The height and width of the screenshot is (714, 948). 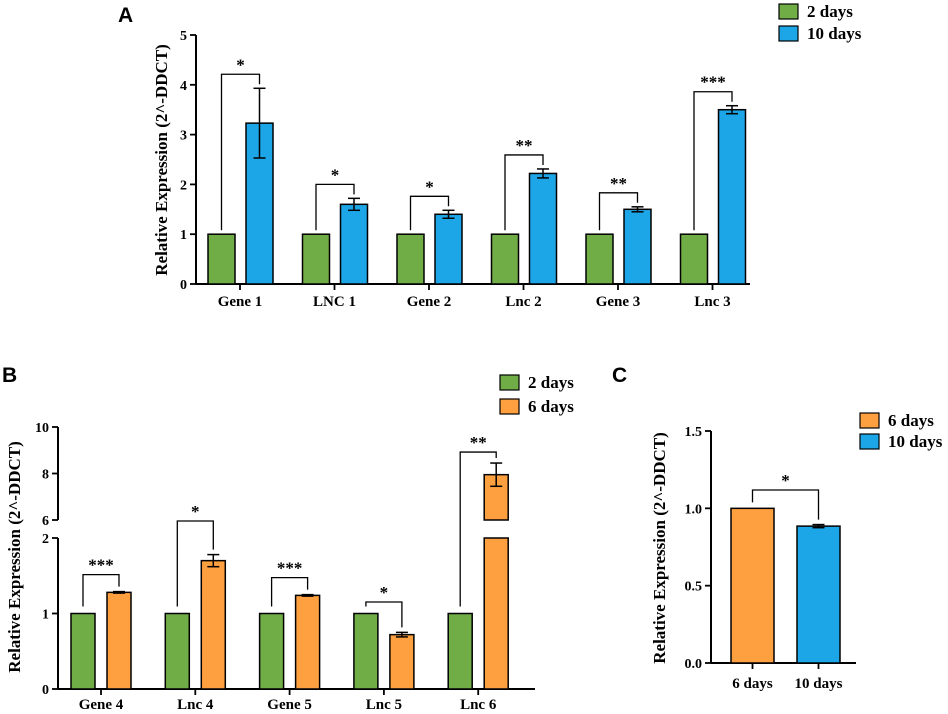 I want to click on panel-label-b: B, so click(x=9, y=375).